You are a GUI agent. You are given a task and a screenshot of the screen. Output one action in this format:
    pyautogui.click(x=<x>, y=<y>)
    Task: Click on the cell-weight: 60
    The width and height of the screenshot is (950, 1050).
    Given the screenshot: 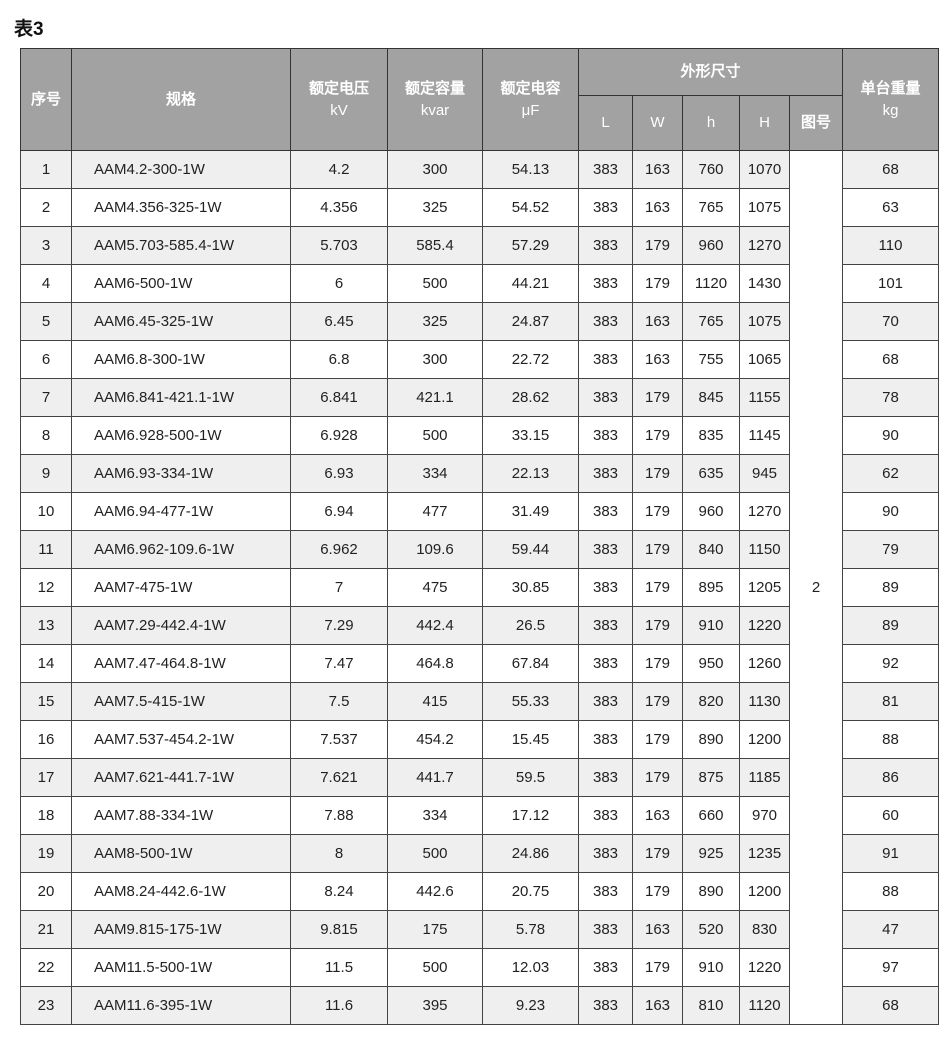 What is the action you would take?
    pyautogui.click(x=890, y=815)
    